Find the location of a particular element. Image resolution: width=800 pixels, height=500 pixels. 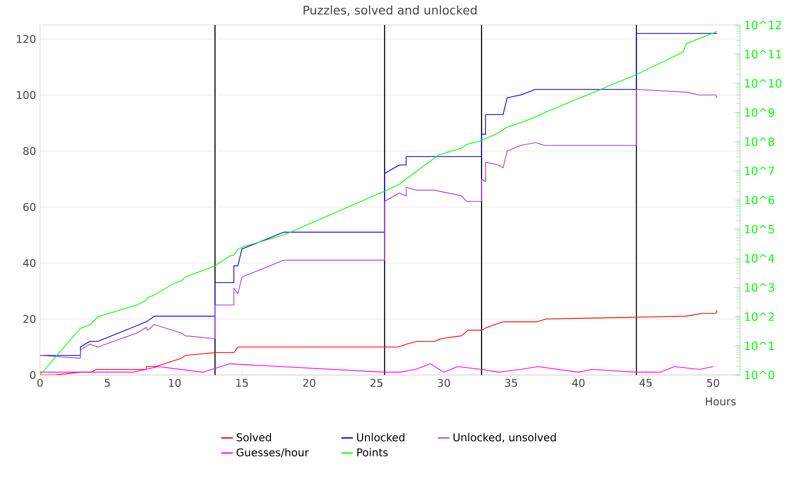

y2-tick-label: 10^9 is located at coordinates (759, 112).